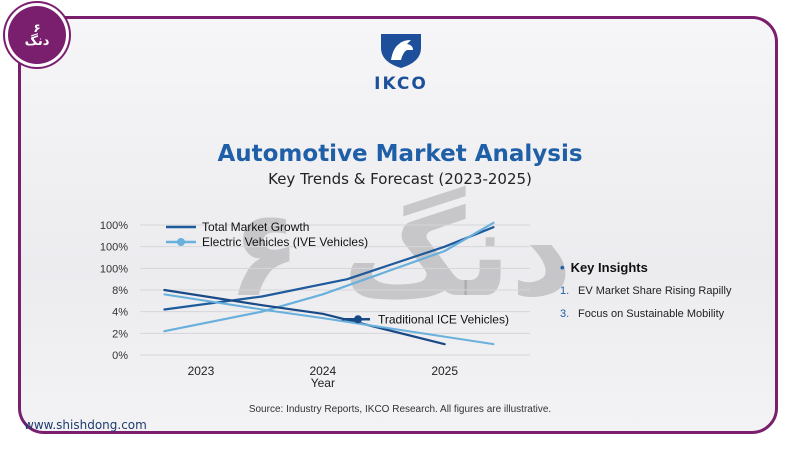 The image size is (800, 450). I want to click on page-title: Automotive Market Analysis, so click(400, 154).